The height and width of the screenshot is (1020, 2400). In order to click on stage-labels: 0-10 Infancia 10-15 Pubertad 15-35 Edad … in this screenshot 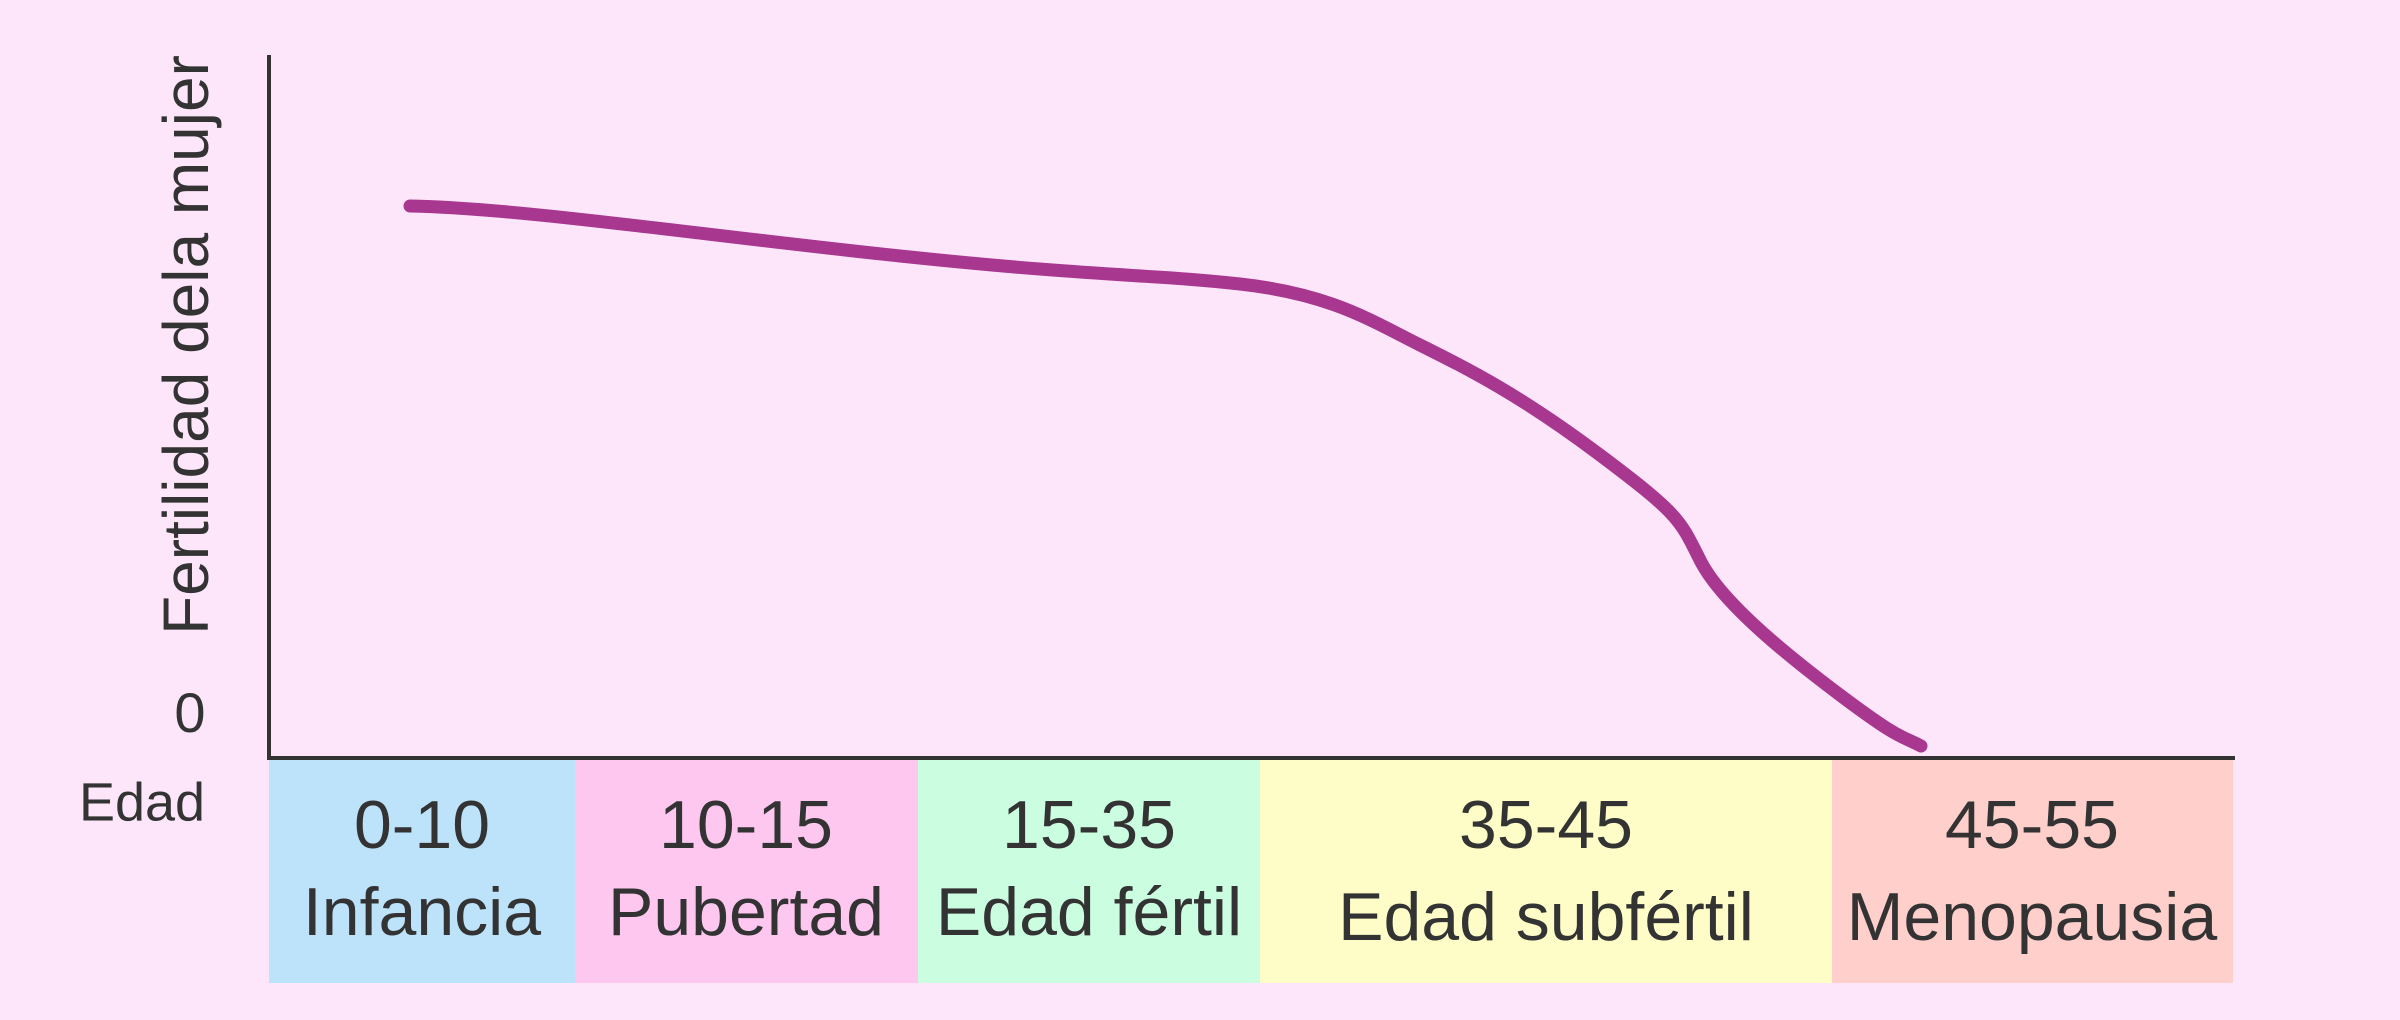, I will do `click(1260, 871)`.